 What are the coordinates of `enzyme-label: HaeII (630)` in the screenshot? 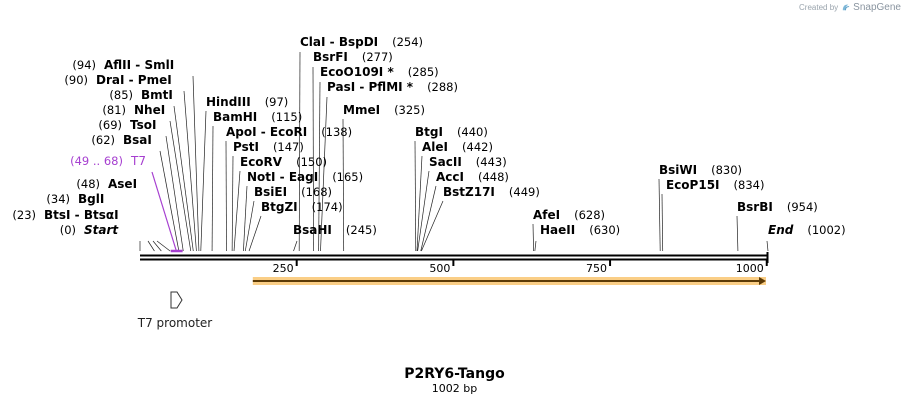 It's located at (580, 230).